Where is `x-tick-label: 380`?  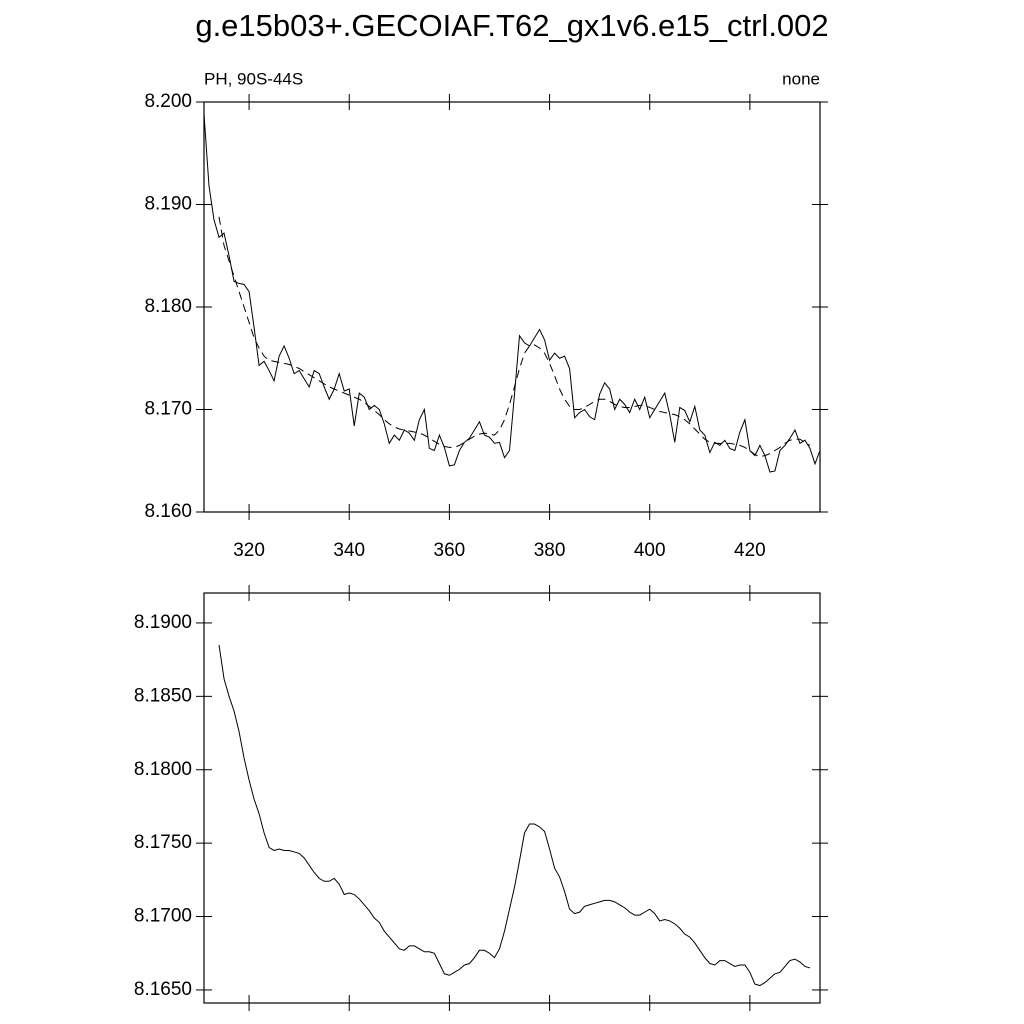 x-tick-label: 380 is located at coordinates (550, 550).